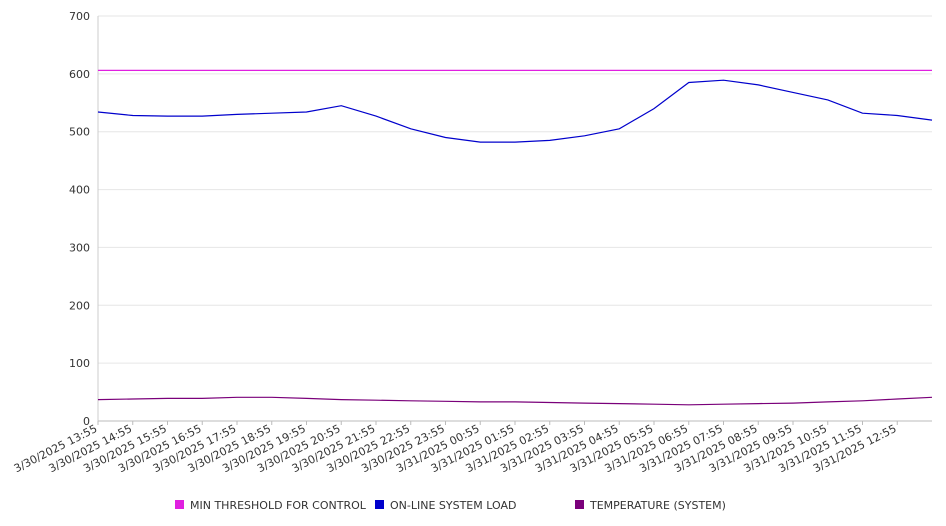  What do you see at coordinates (79, 247) in the screenshot?
I see `y-tick-label-300: 300` at bounding box center [79, 247].